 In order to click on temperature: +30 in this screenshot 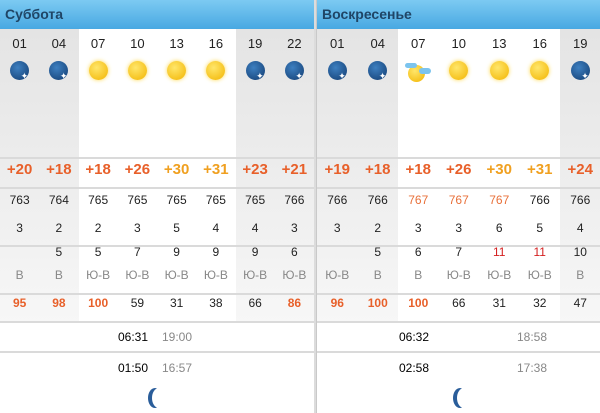, I will do `click(499, 169)`.